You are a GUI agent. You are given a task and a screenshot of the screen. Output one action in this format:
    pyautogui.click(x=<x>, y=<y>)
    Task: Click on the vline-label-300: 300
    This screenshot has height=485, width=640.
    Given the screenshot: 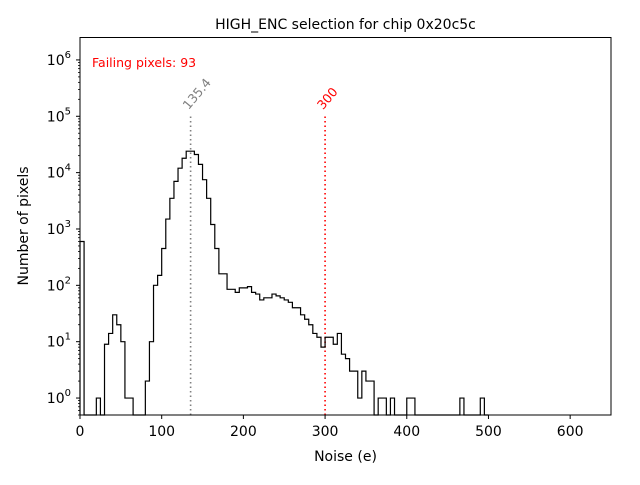 What is the action you would take?
    pyautogui.click(x=327, y=98)
    